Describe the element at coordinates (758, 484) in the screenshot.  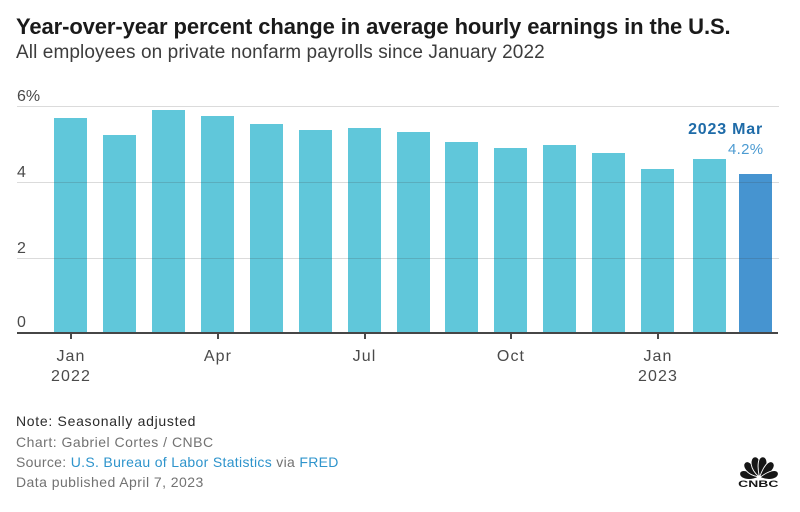
I see `svg-text: CNBC` at that location.